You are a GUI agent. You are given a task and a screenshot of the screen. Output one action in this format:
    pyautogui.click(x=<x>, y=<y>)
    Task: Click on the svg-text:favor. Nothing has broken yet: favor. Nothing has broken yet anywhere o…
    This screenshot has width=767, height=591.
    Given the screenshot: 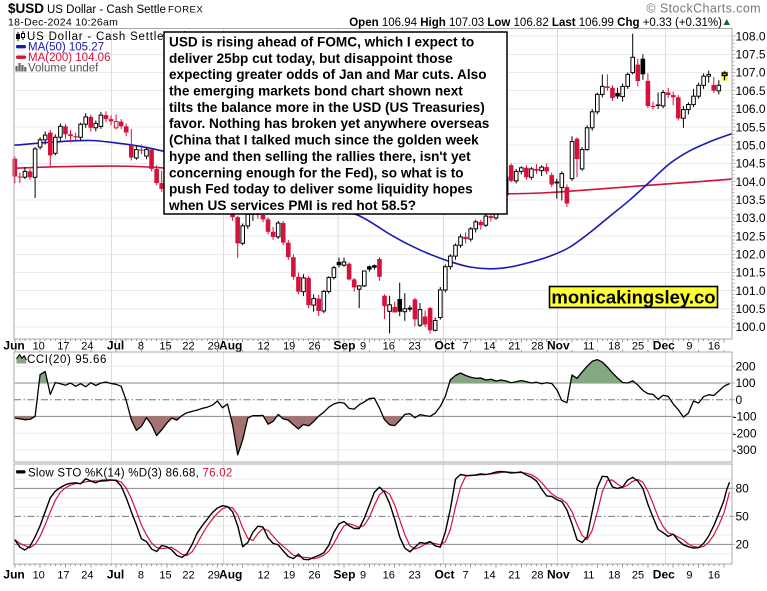 What is the action you would take?
    pyautogui.click(x=329, y=123)
    